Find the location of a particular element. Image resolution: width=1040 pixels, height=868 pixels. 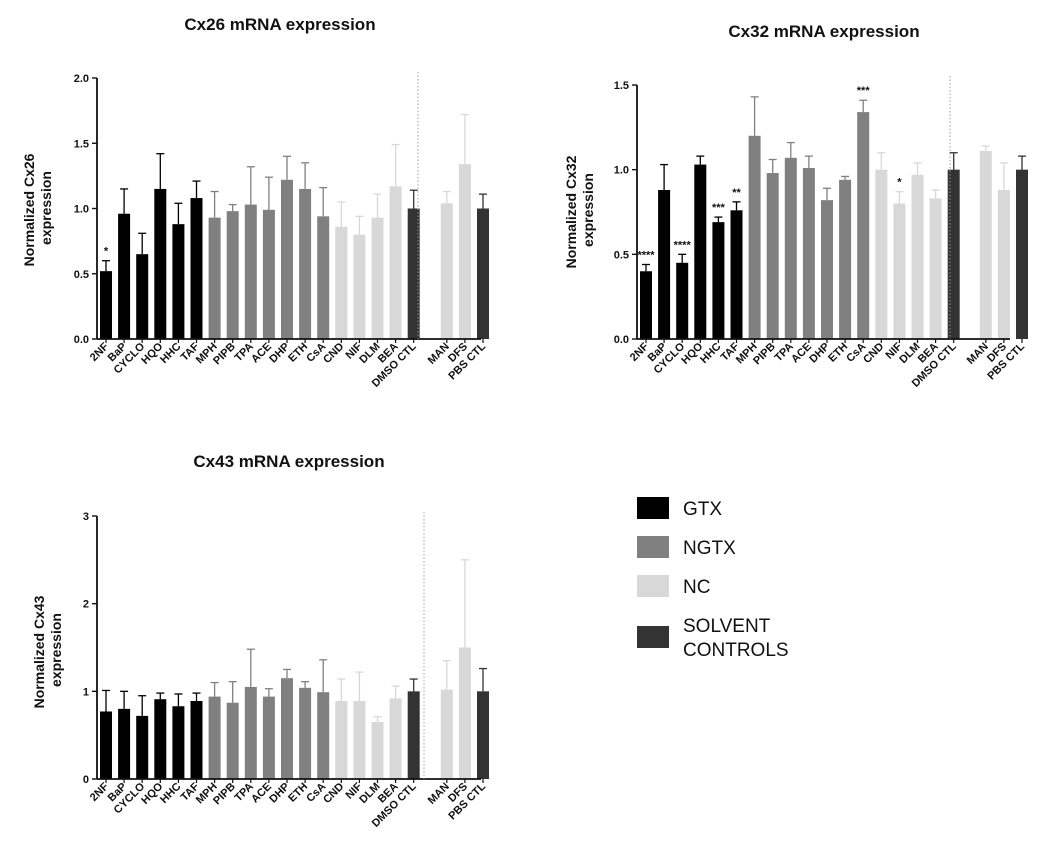

bars is located at coordinates (294, 669).